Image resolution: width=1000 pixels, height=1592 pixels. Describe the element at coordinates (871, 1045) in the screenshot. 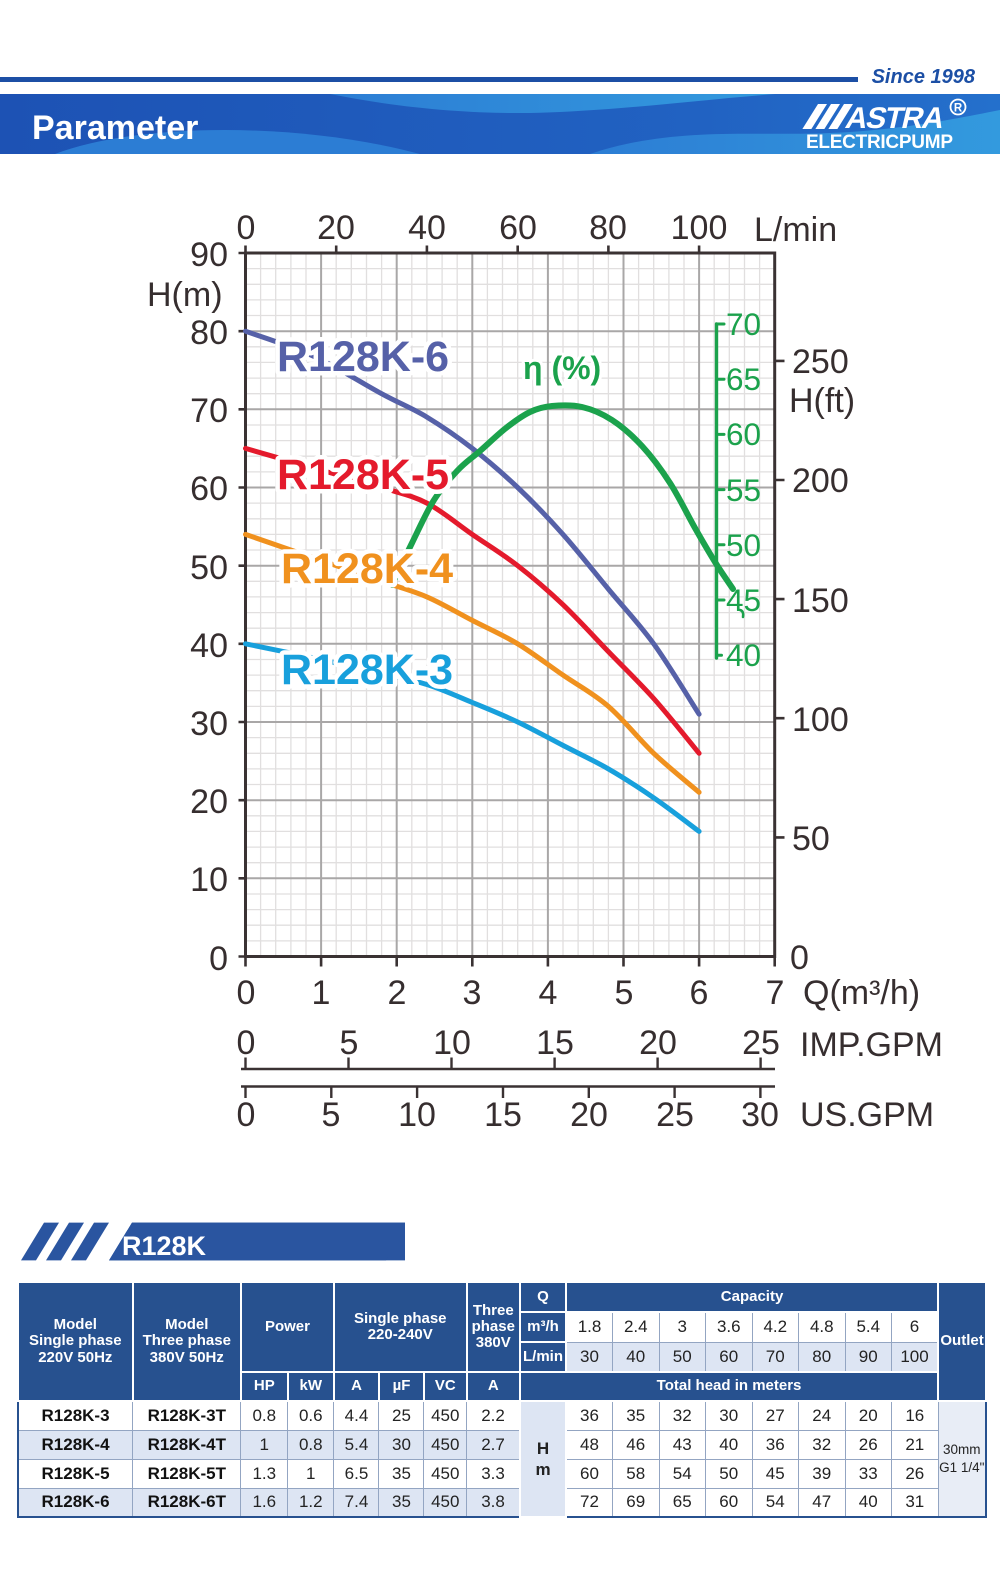

I see `svg-text: IMP.GPM` at that location.